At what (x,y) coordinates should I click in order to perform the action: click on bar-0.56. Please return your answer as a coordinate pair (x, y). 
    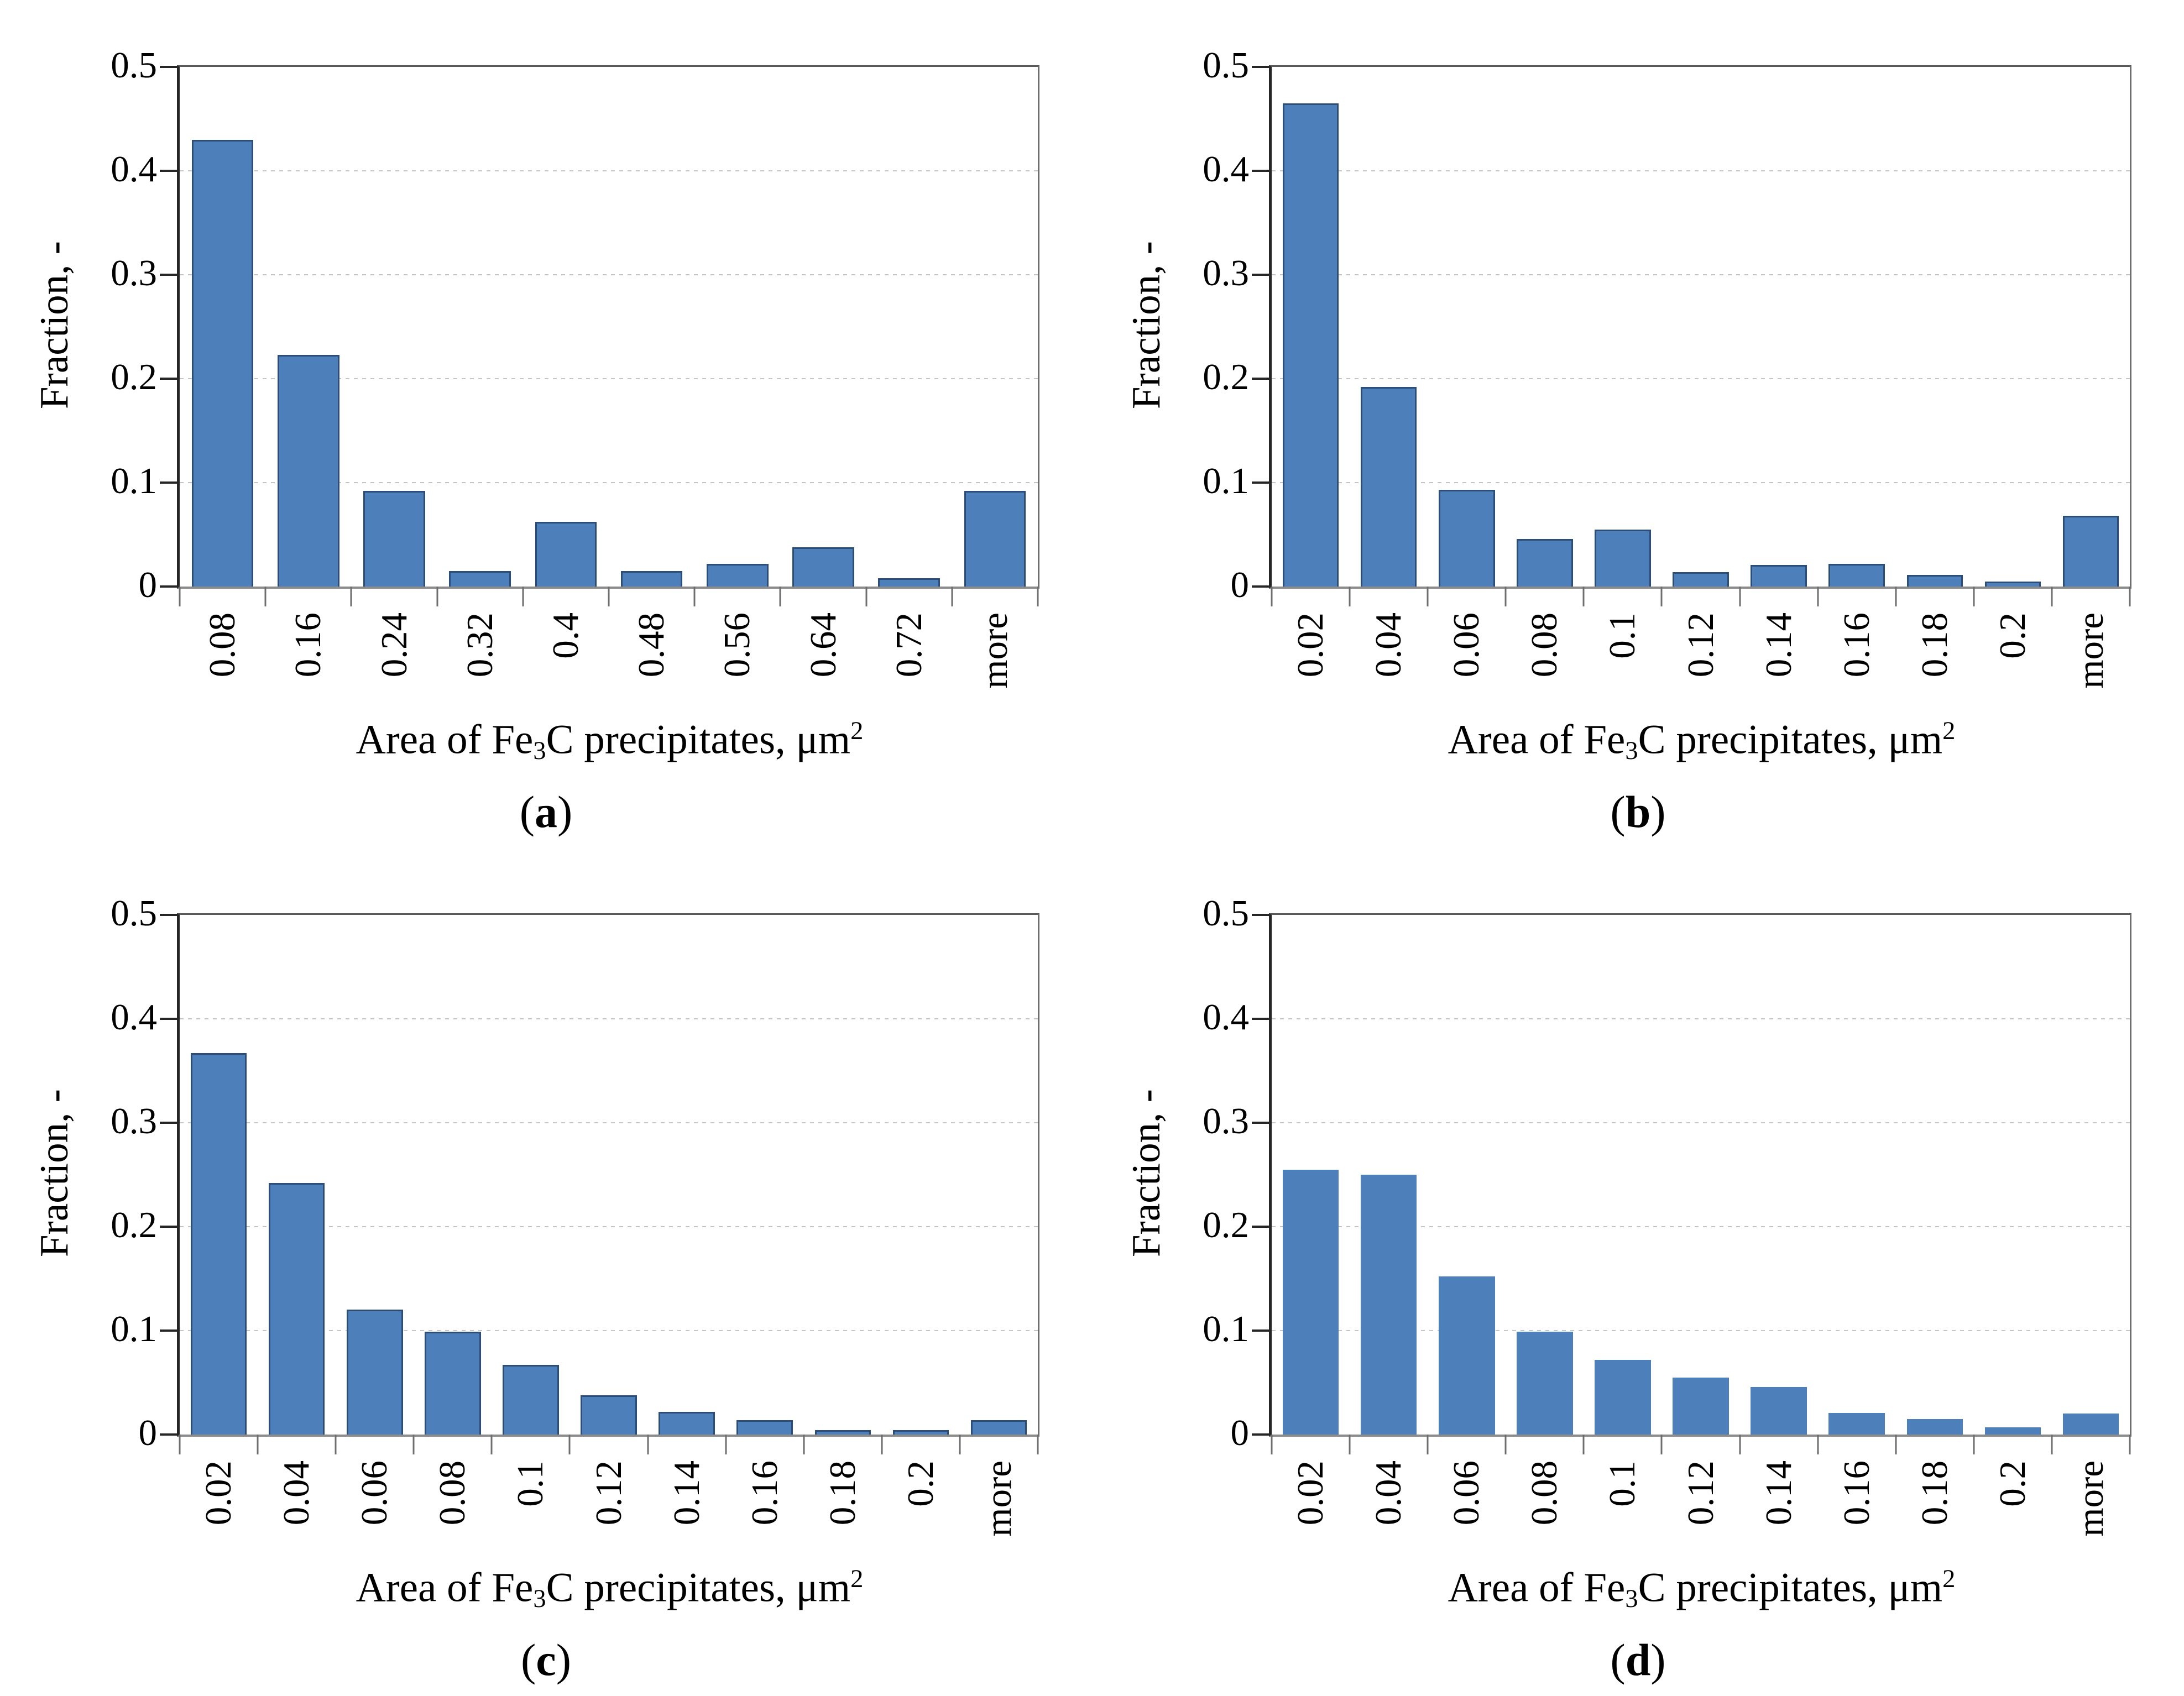
    Looking at the image, I should click on (737, 575).